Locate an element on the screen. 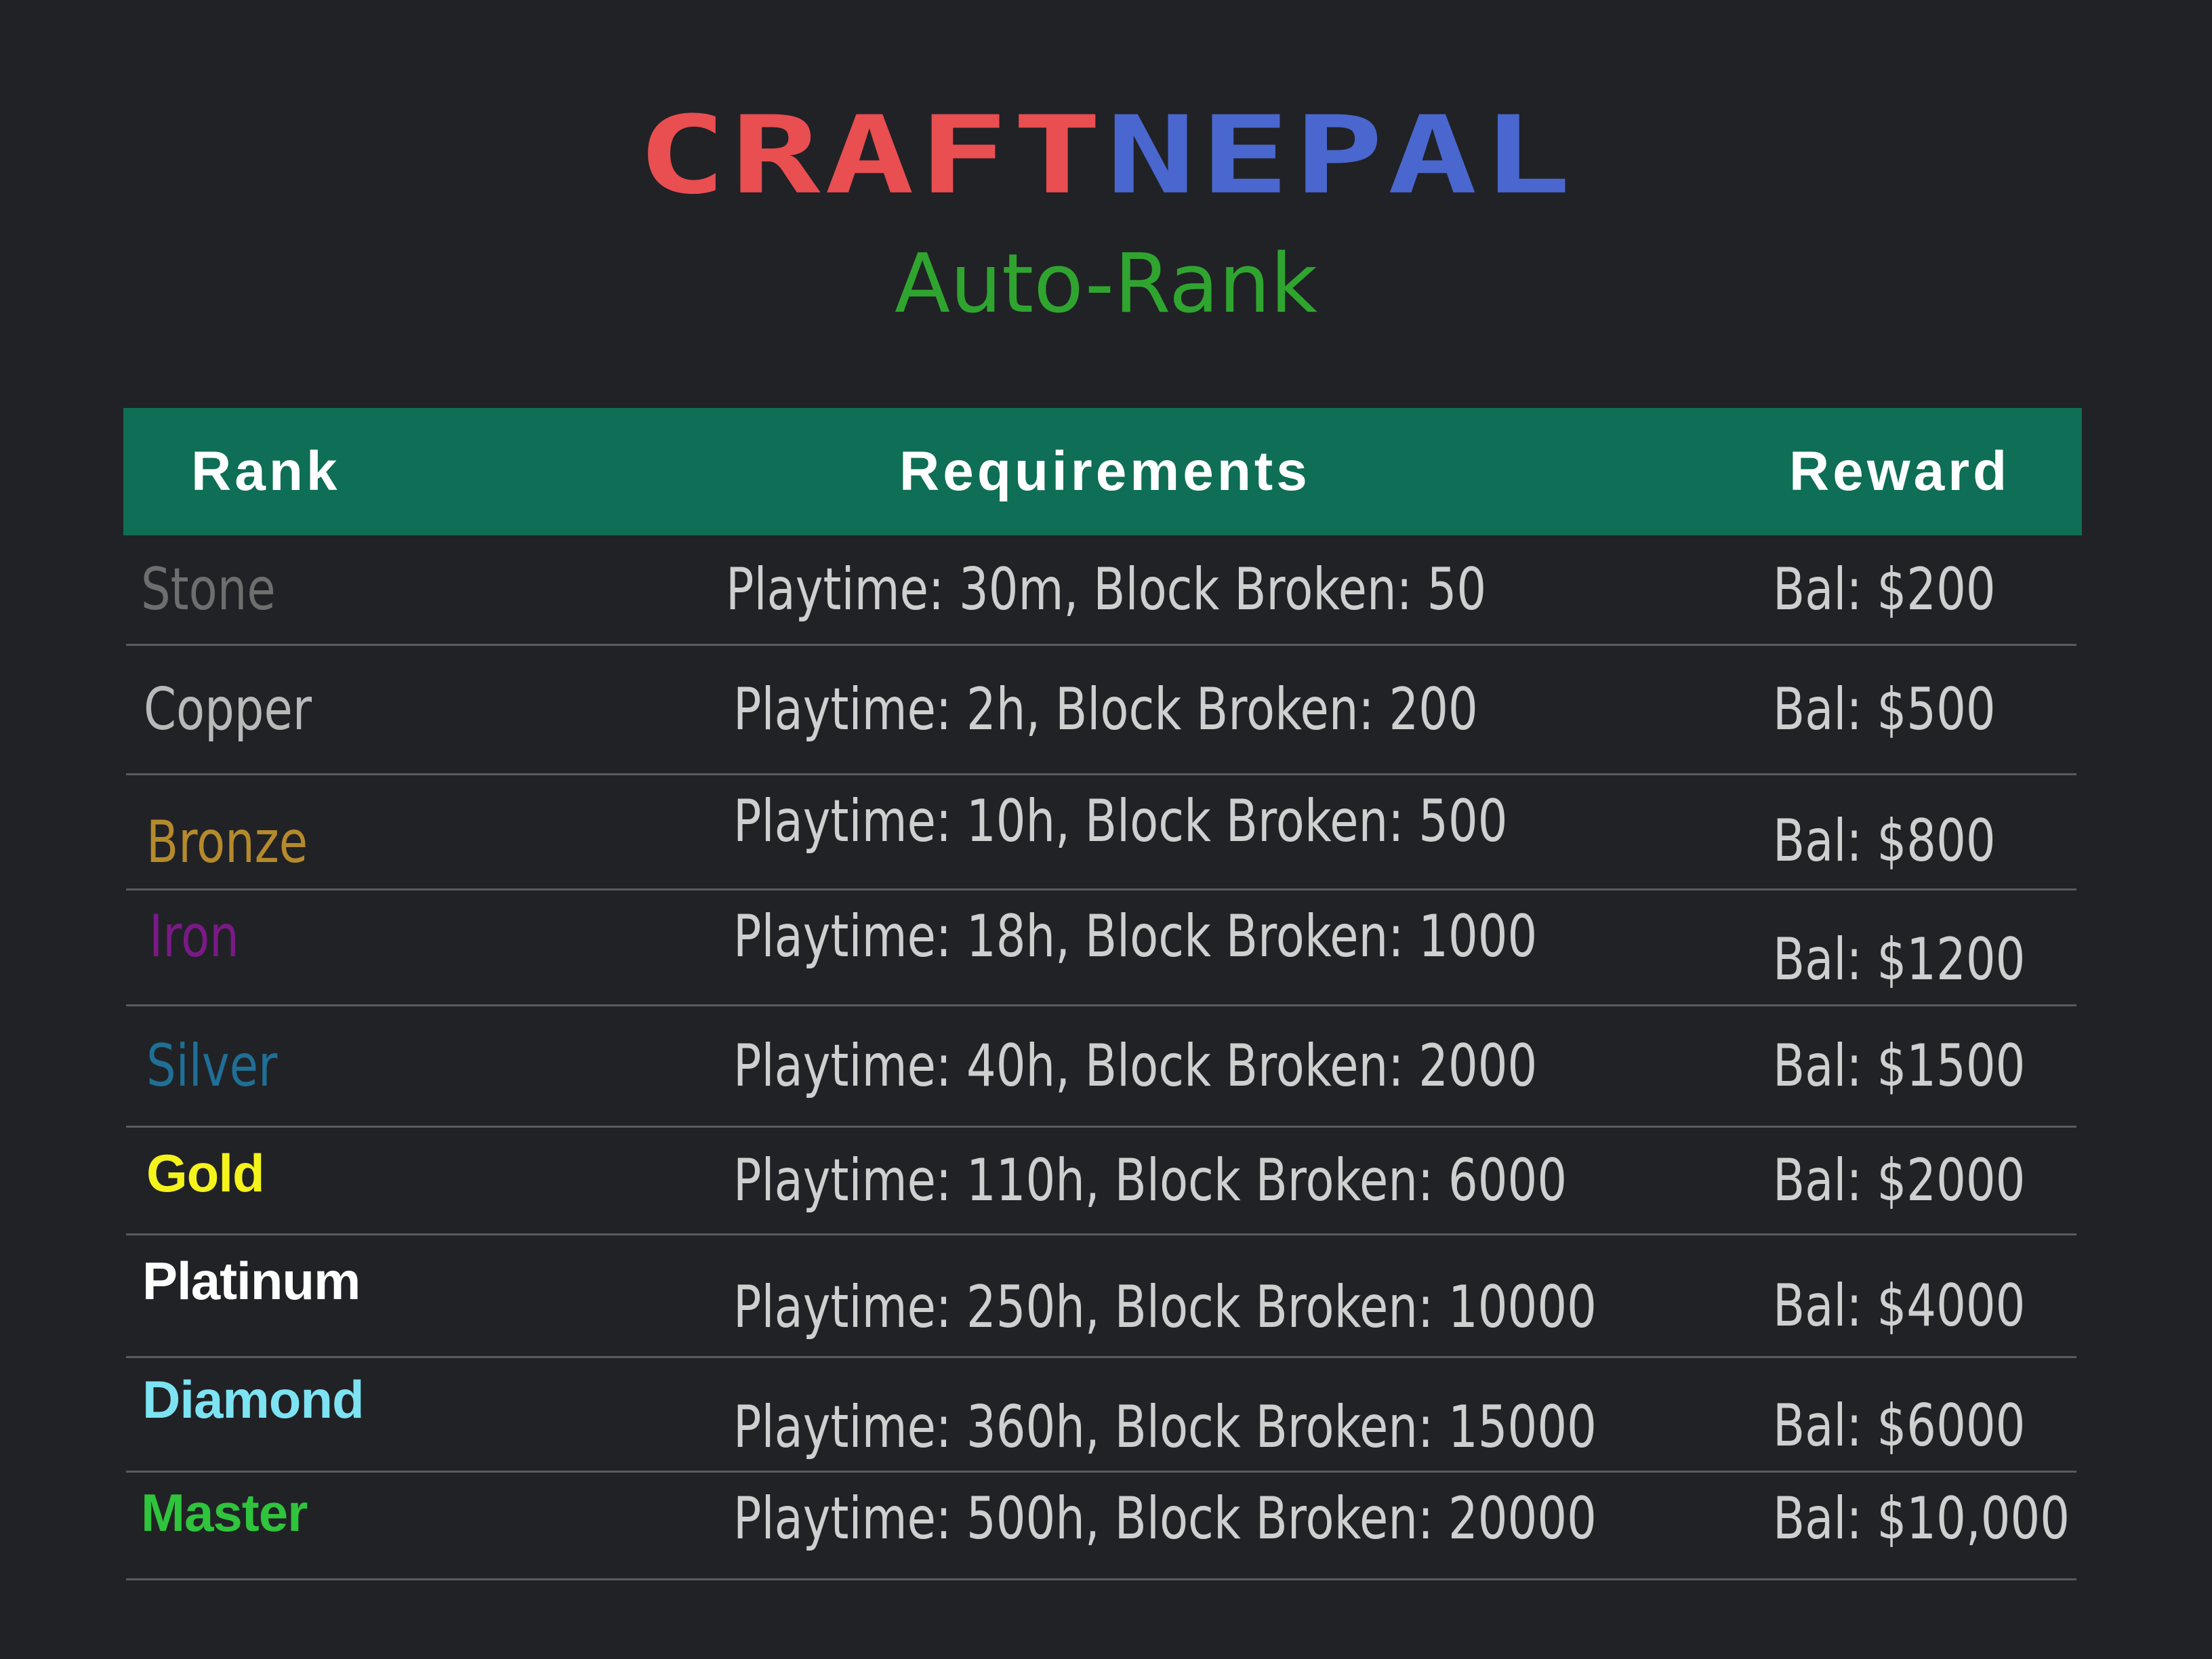 The width and height of the screenshot is (2212, 1659). rank-name: Bronze is located at coordinates (227, 842).